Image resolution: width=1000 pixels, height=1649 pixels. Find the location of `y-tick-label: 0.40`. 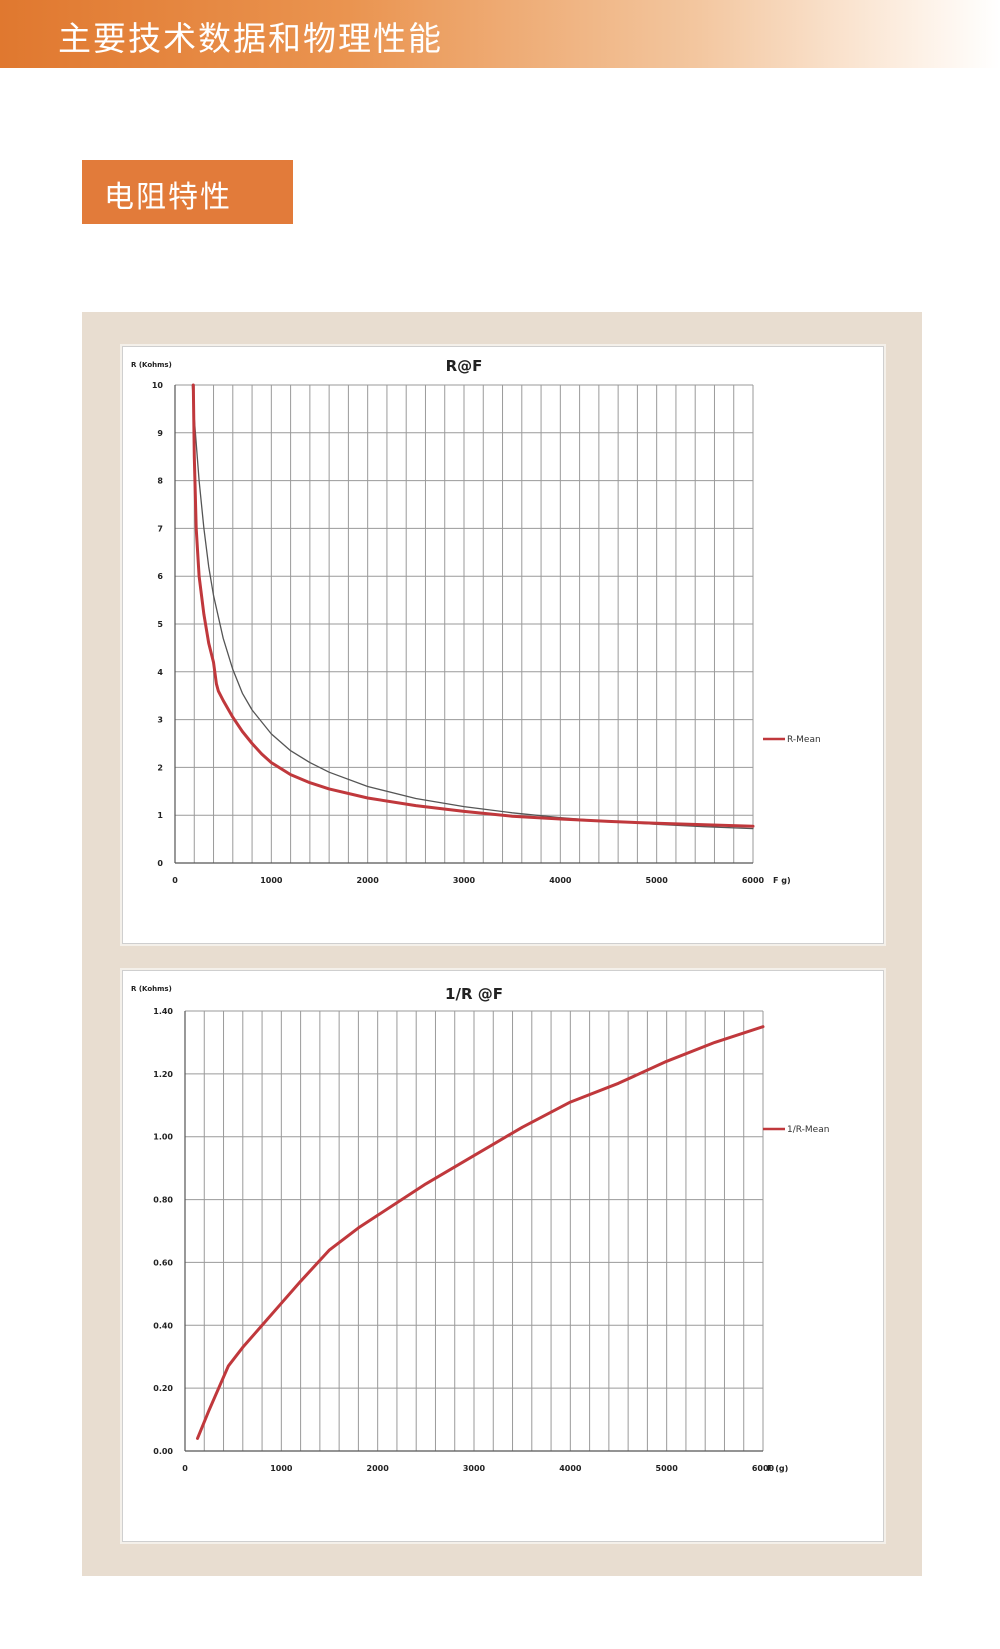

y-tick-label: 0.40 is located at coordinates (163, 1325).